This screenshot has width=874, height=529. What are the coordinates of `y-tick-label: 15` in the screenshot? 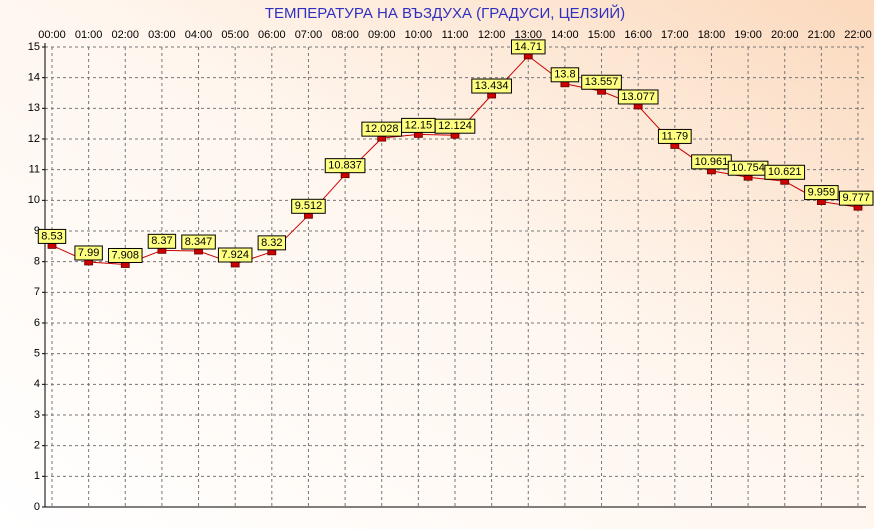 It's located at (34, 47).